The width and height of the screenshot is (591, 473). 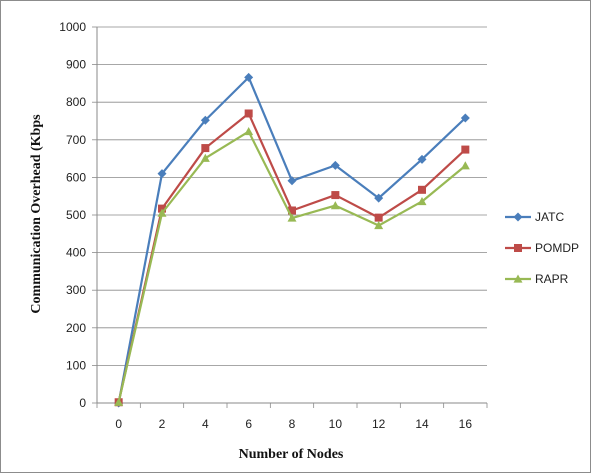 I want to click on x-tick-labels: 0 2 4 6 8 10 12 14 16, so click(x=293, y=424).